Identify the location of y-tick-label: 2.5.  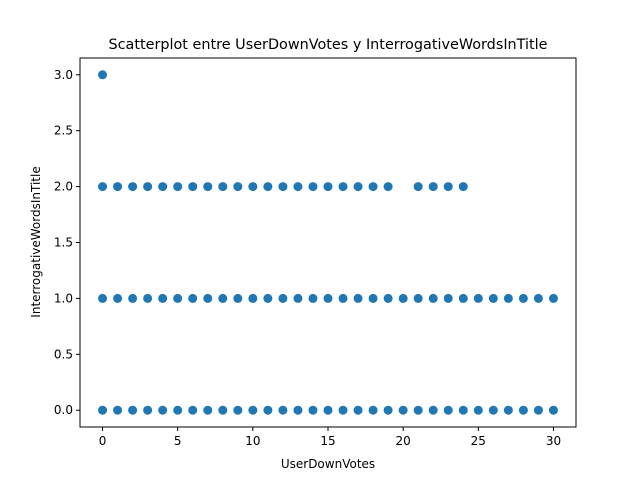
(63, 131).